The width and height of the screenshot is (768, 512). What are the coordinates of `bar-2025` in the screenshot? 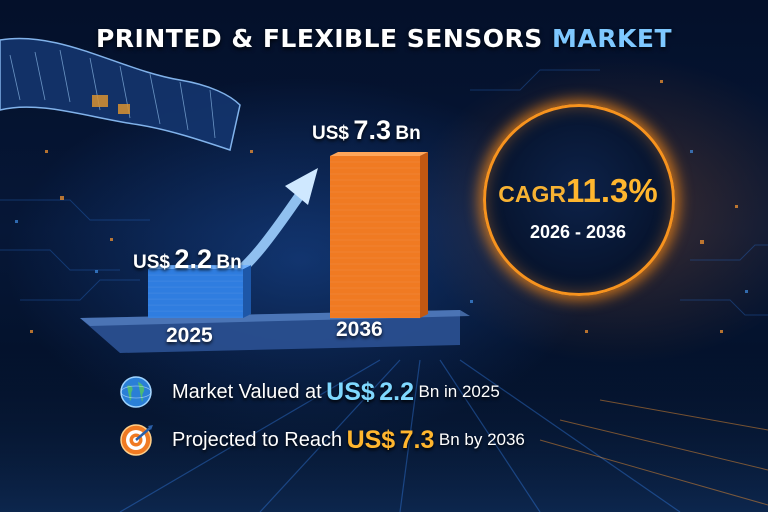 It's located at (199, 291).